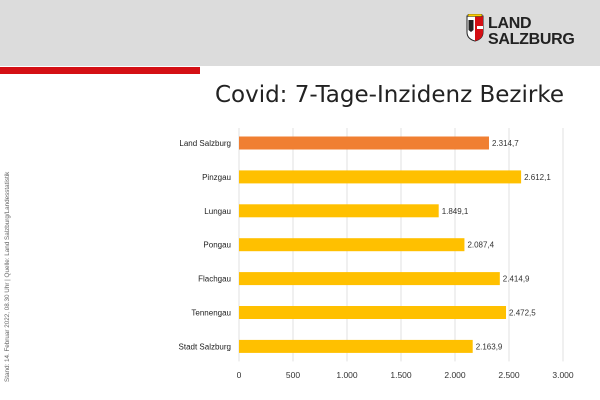  What do you see at coordinates (516, 279) in the screenshot?
I see `bar-value-label: 2.414,9` at bounding box center [516, 279].